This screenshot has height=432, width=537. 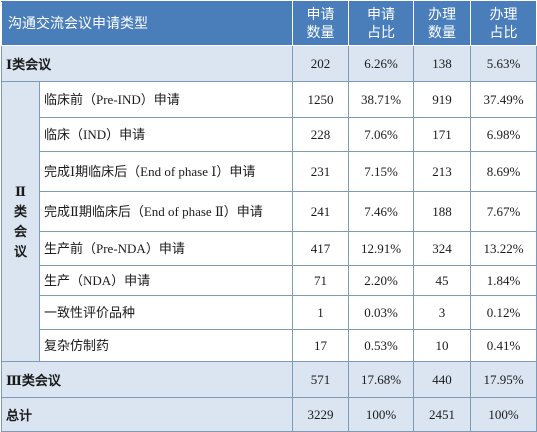 I want to click on handle-count: 2451, so click(x=442, y=414).